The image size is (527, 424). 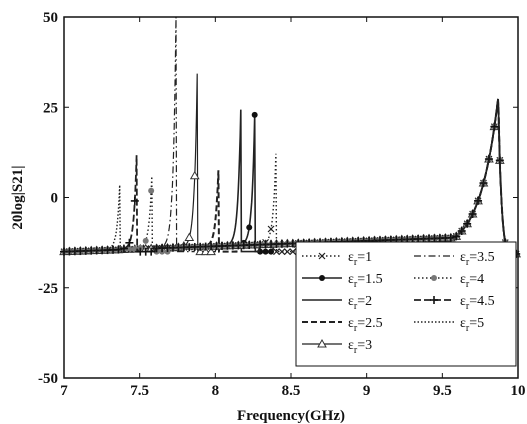 What do you see at coordinates (50, 108) in the screenshot?
I see `y-tick-label: 25` at bounding box center [50, 108].